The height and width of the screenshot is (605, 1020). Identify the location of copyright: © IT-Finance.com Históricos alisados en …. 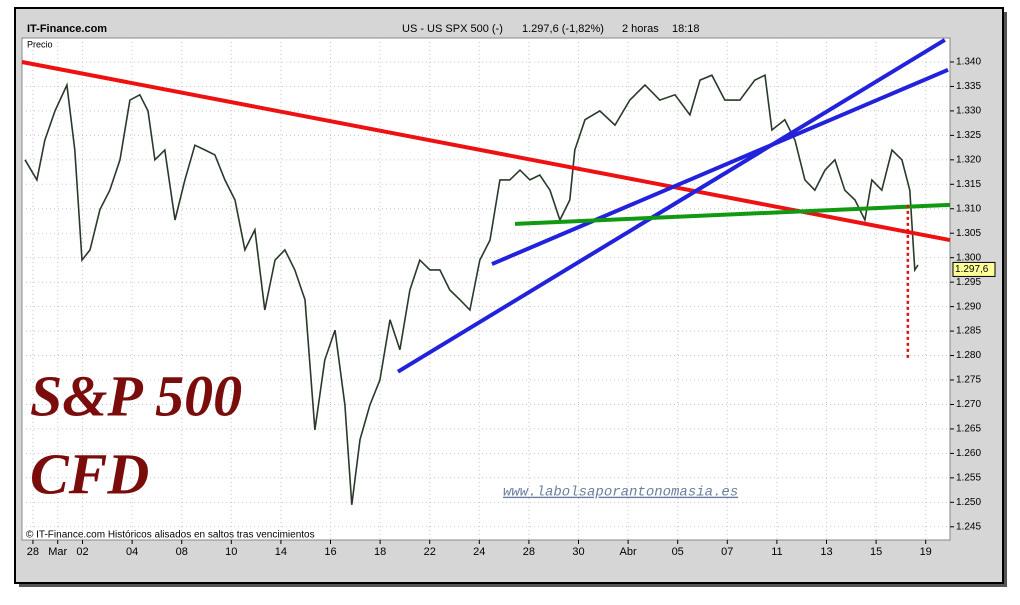
(170, 535).